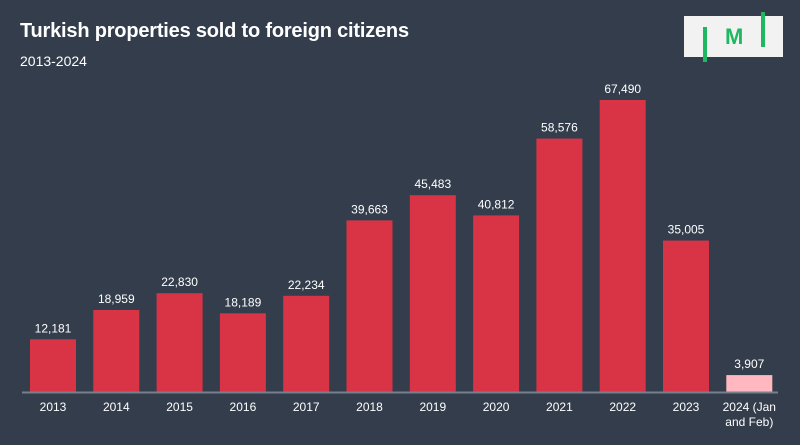 This screenshot has width=800, height=445. Describe the element at coordinates (559, 407) in the screenshot. I see `x-tick-label: 2021` at that location.